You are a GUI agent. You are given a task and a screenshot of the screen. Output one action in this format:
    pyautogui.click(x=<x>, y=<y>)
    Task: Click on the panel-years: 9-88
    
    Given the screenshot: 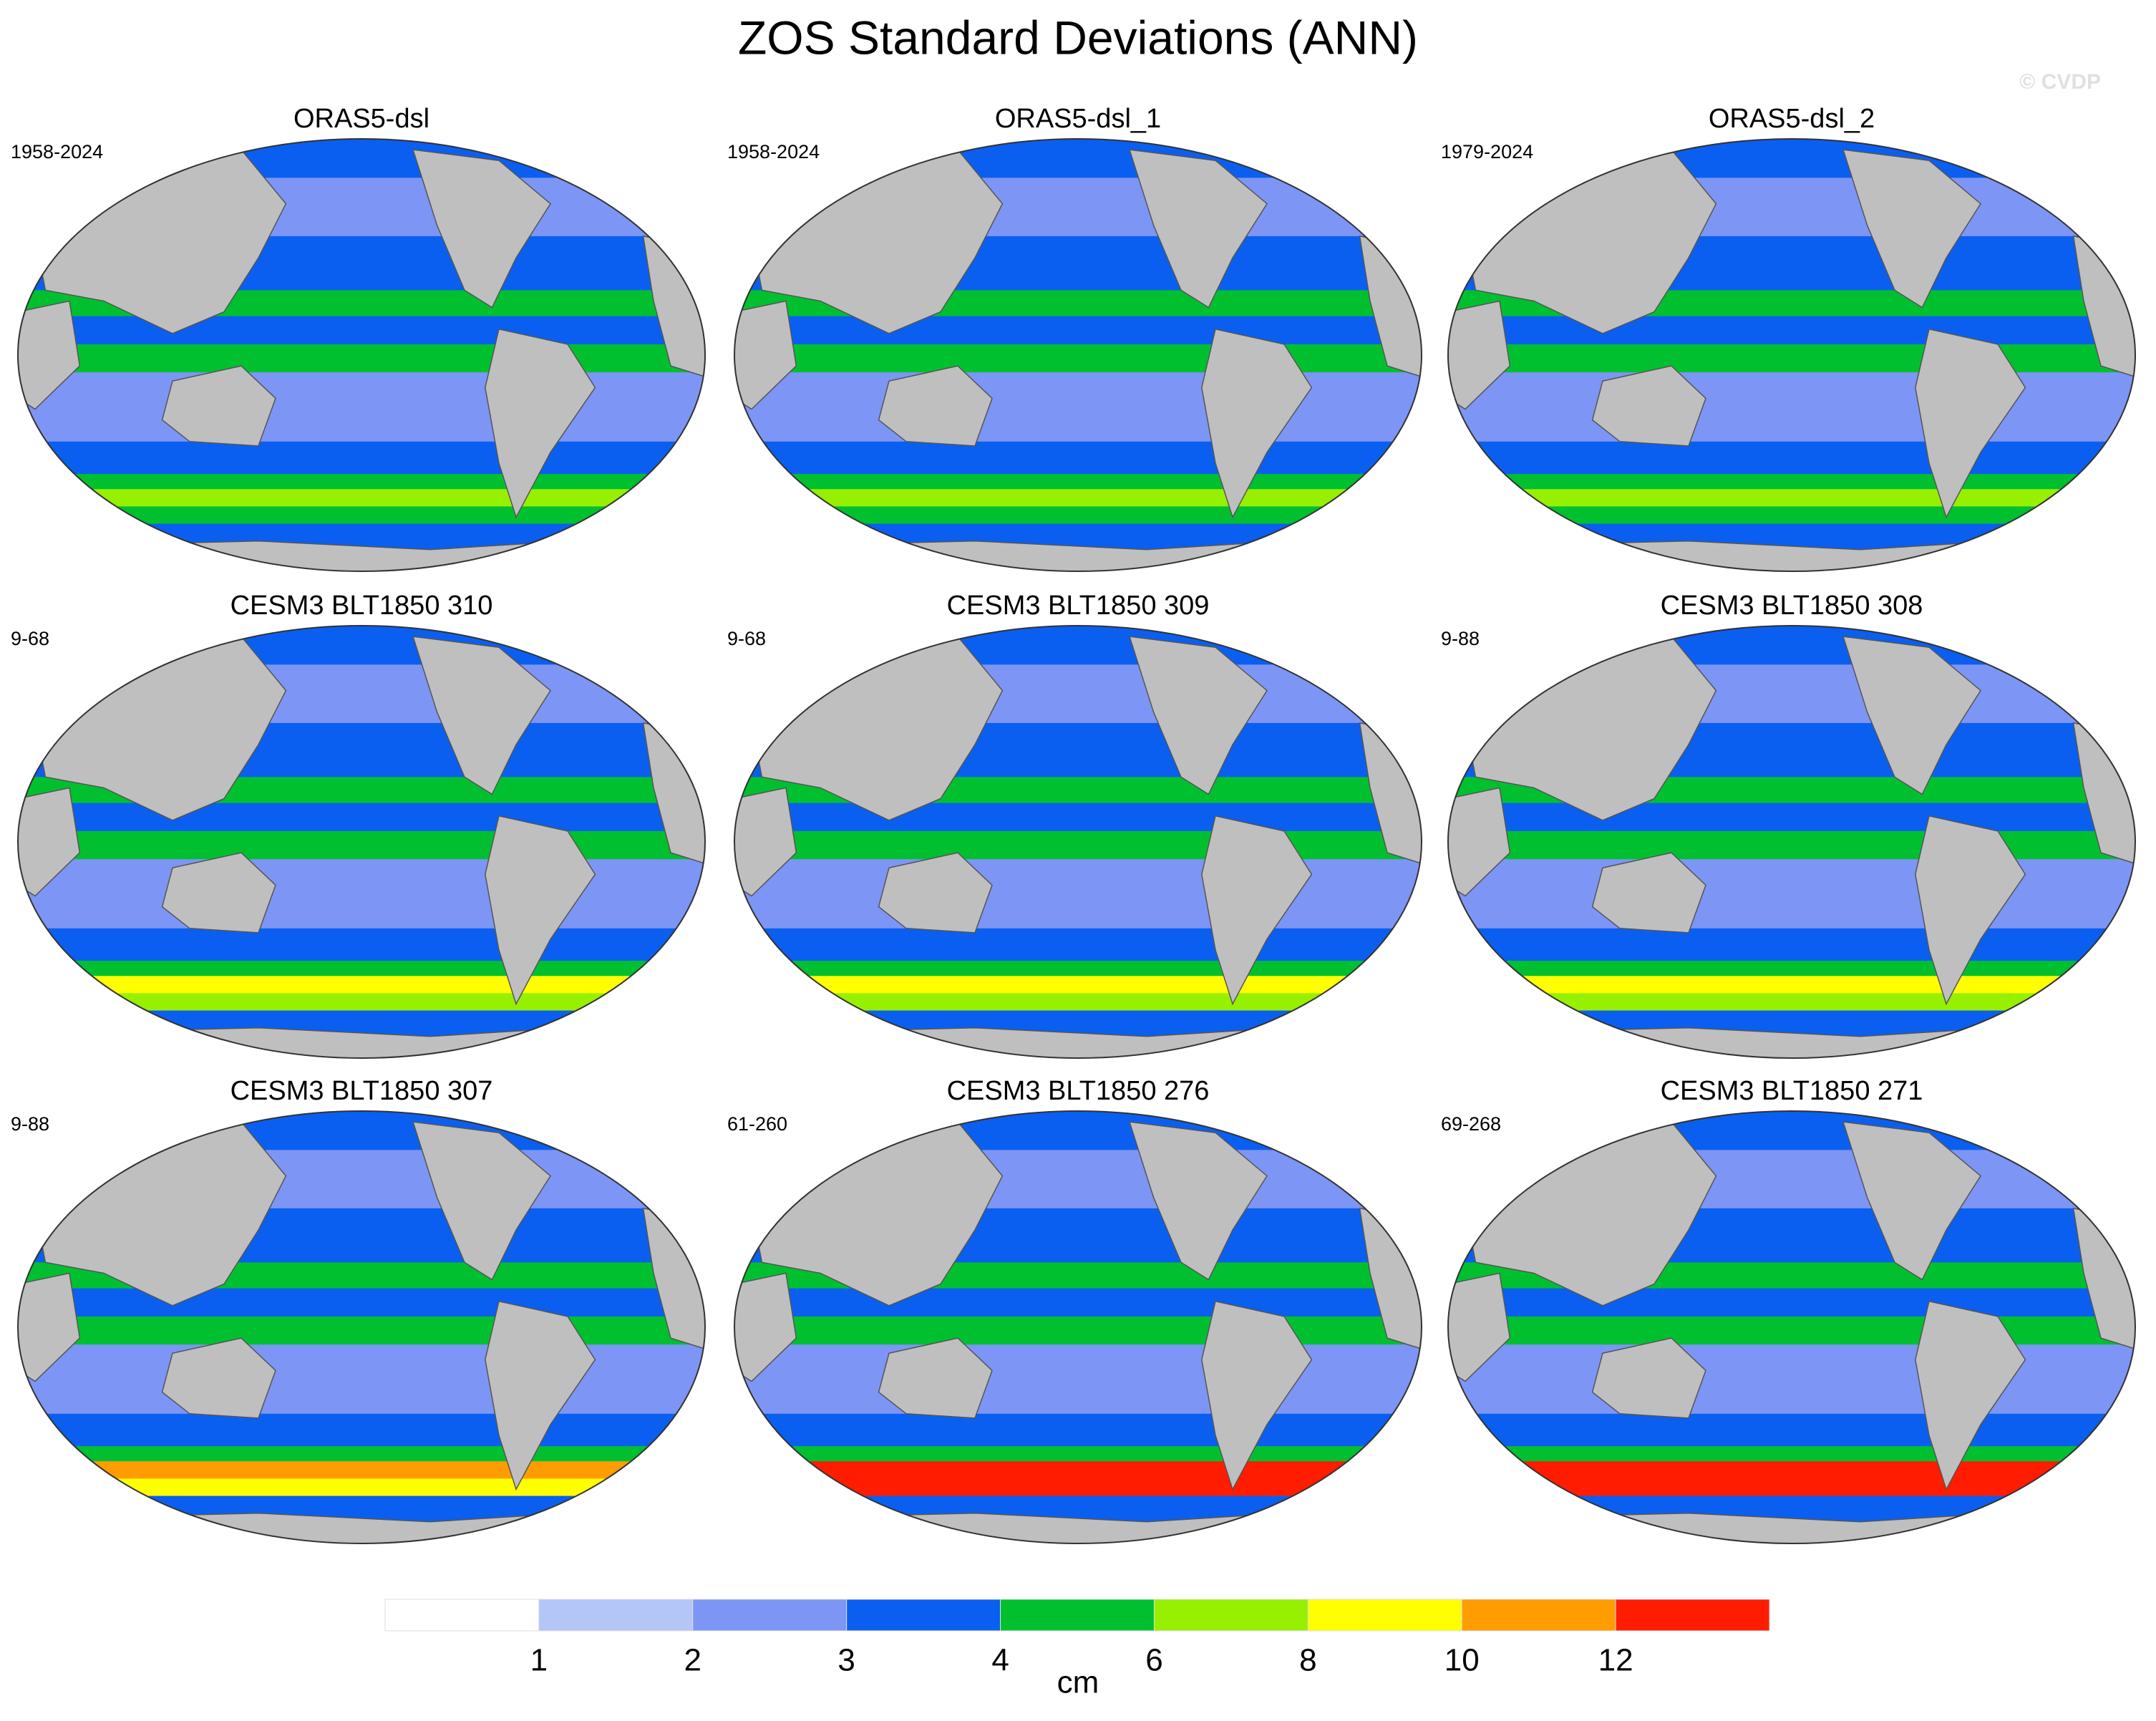 What is the action you would take?
    pyautogui.click(x=30, y=1124)
    